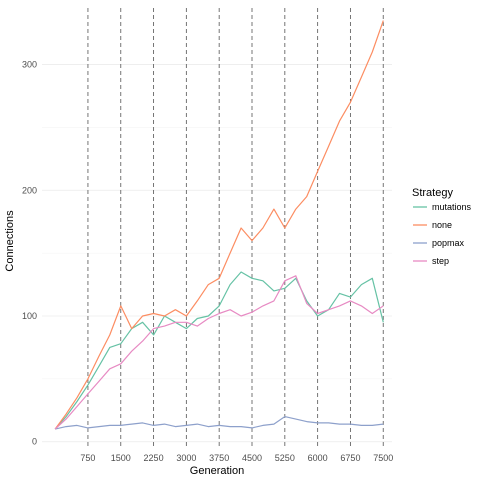  What do you see at coordinates (432, 193) in the screenshot?
I see `legend-title: Strategy` at bounding box center [432, 193].